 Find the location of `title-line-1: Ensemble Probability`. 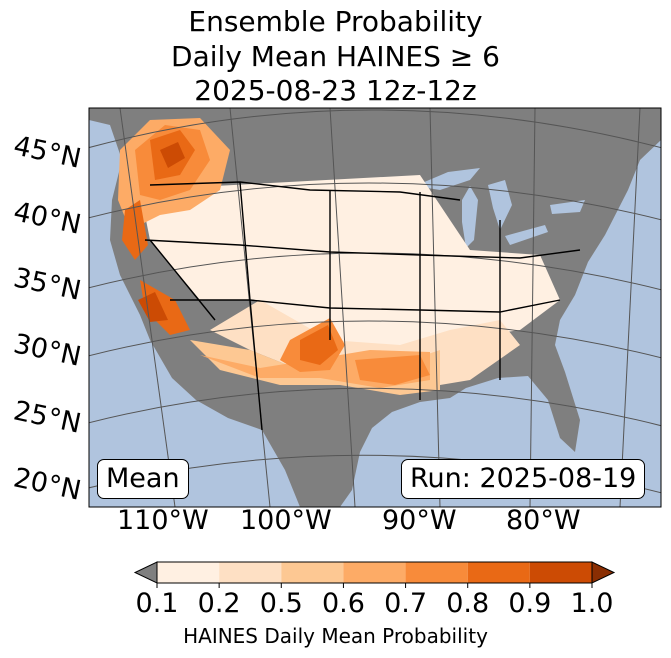

title-line-1: Ensemble Probability is located at coordinates (335, 21).